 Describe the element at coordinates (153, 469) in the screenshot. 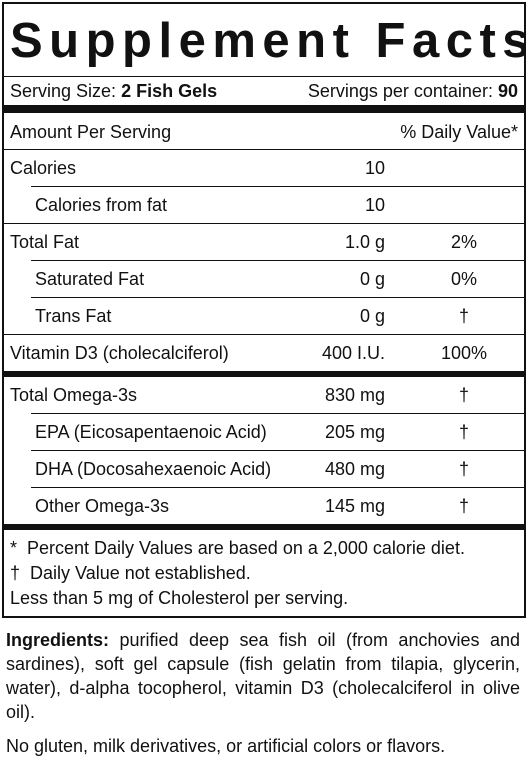

I see `nutrient-name: DHA (Docosahexaenoic Acid)` at that location.